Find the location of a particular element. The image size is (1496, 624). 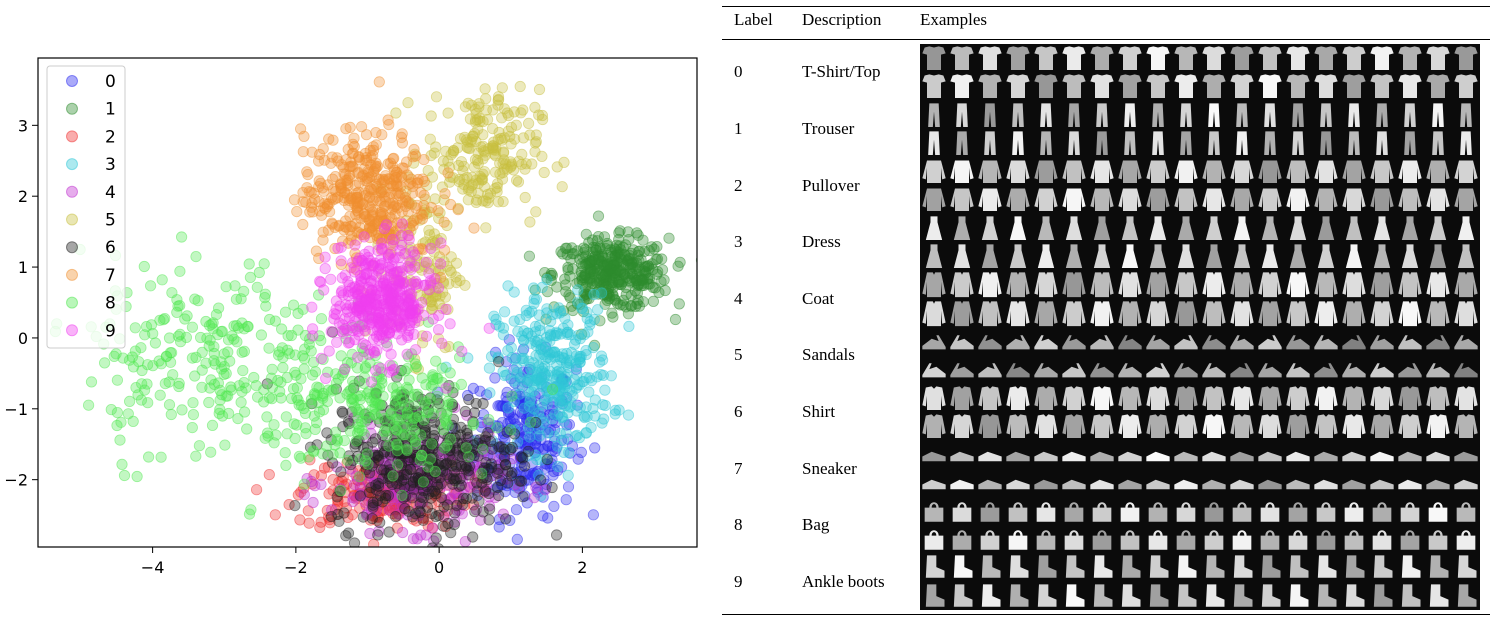

x-tick-label: −2 is located at coordinates (296, 567).